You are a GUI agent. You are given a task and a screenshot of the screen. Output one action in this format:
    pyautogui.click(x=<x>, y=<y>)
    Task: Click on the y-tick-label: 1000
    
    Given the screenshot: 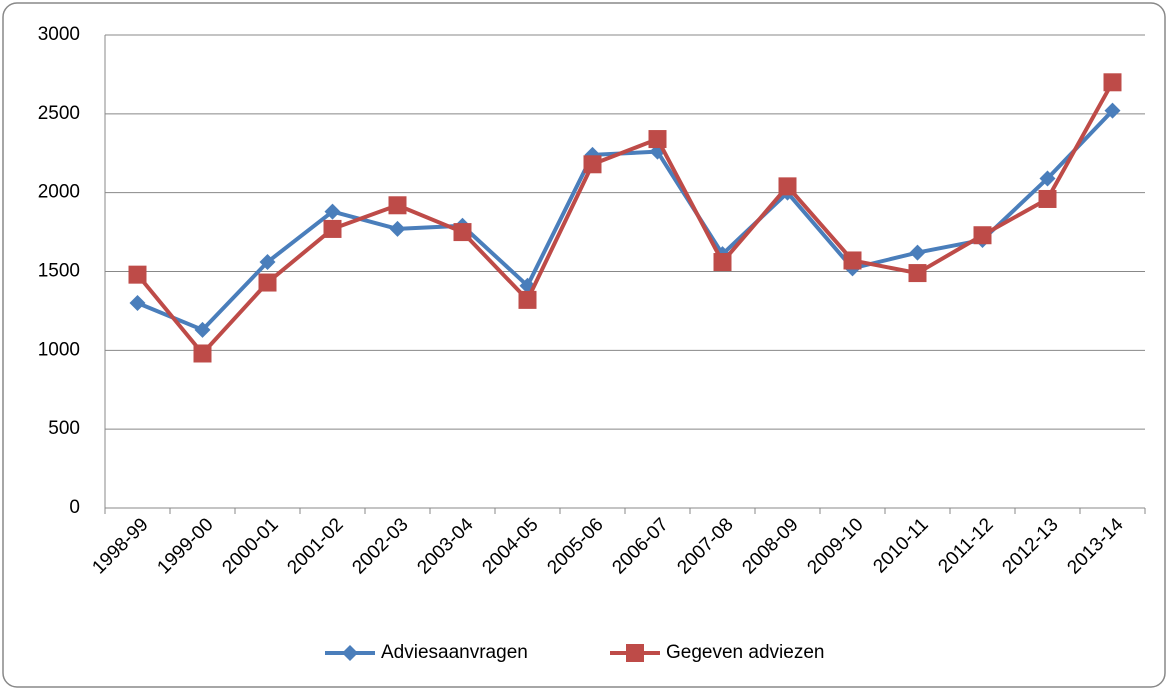 What is the action you would take?
    pyautogui.click(x=59, y=349)
    